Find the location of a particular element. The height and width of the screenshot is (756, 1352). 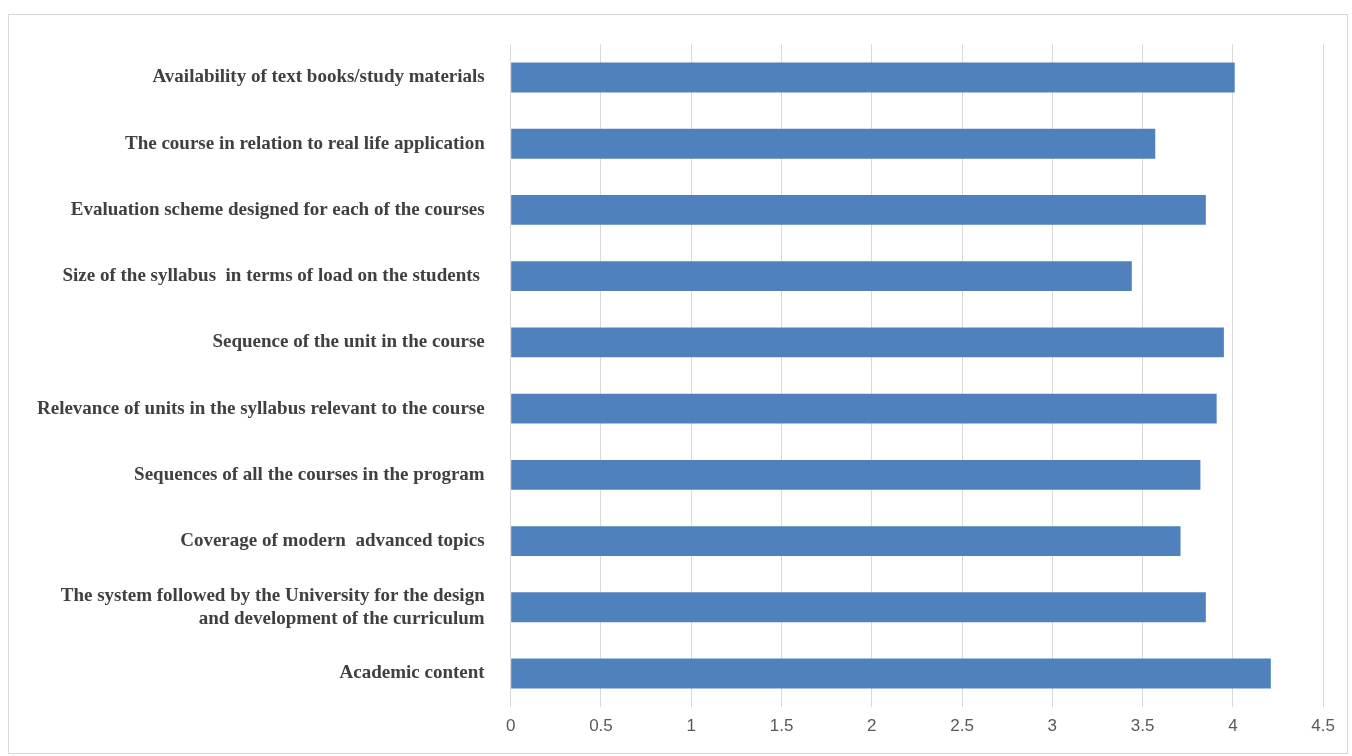

y-tick-label: Sequences of all the courses in the program is located at coordinates (309, 473).